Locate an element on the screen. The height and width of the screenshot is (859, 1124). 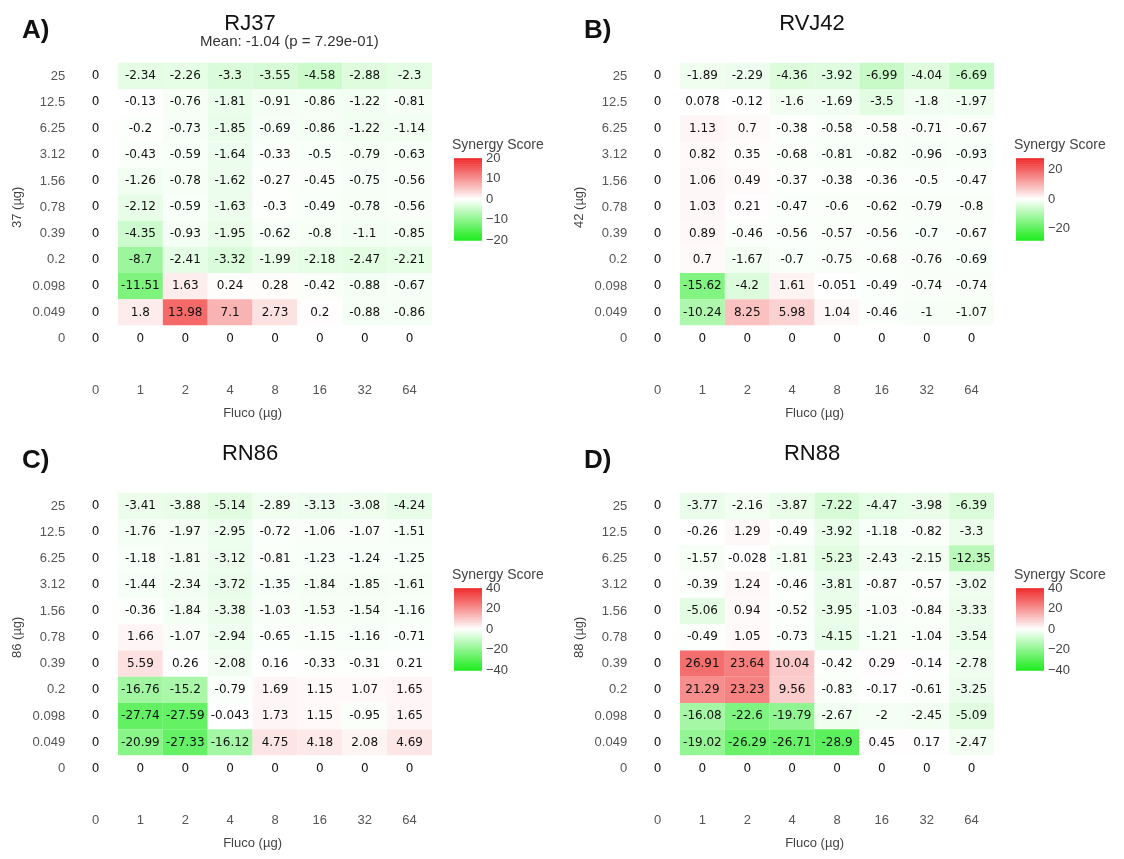
data-label: 1.61 is located at coordinates (792, 285).